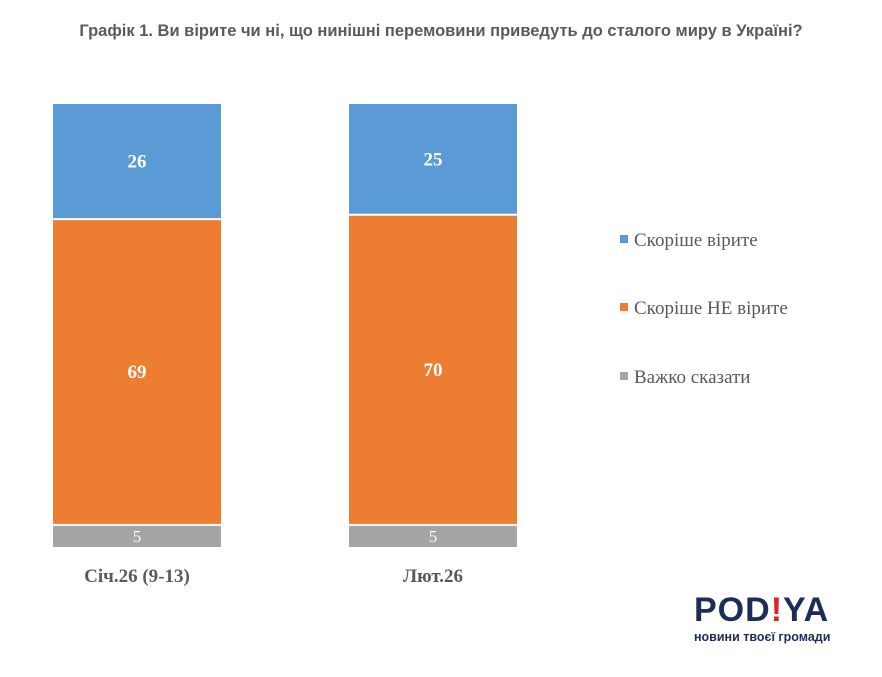 The image size is (882, 677). I want to click on logo-word-left: POD, so click(732, 610).